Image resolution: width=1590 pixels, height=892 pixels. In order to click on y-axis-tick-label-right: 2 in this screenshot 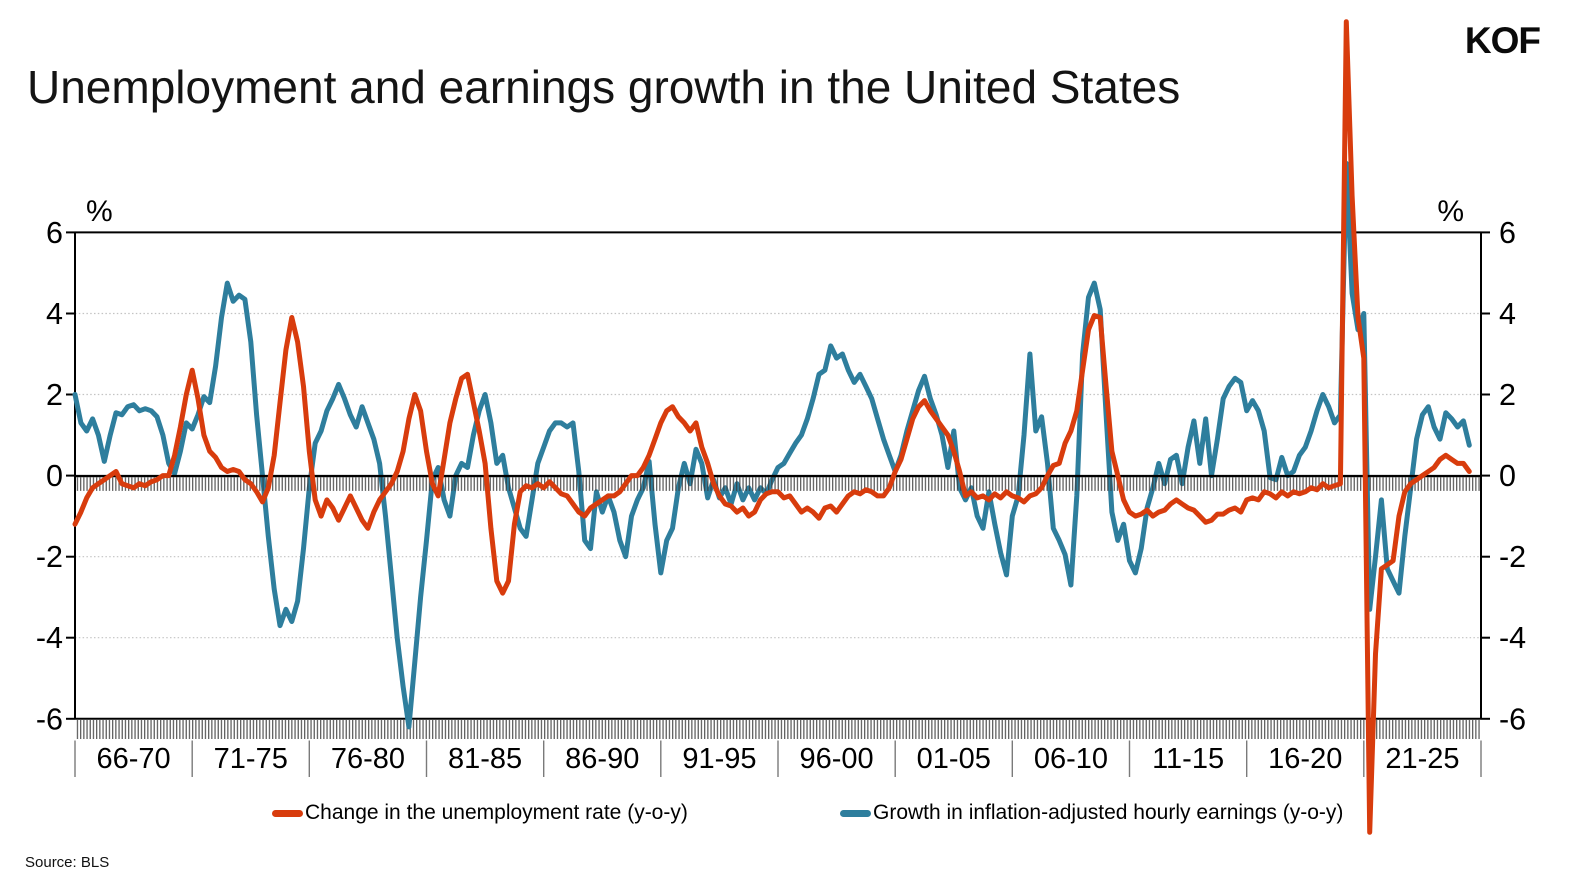, I will do `click(1507, 395)`.